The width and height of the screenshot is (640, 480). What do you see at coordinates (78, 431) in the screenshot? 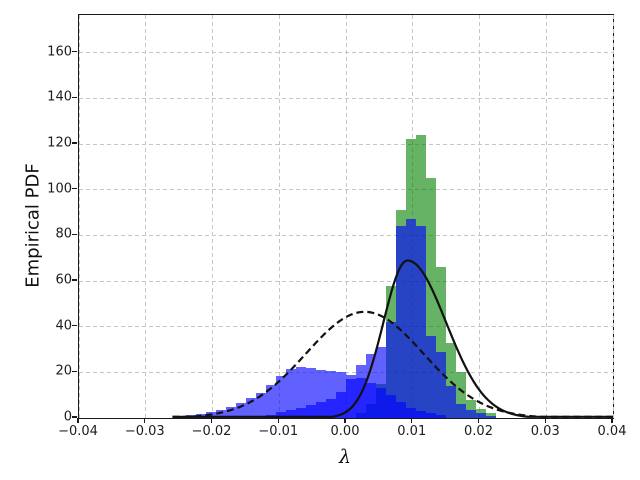
I see `x-tick-label: −0.04` at bounding box center [78, 431].